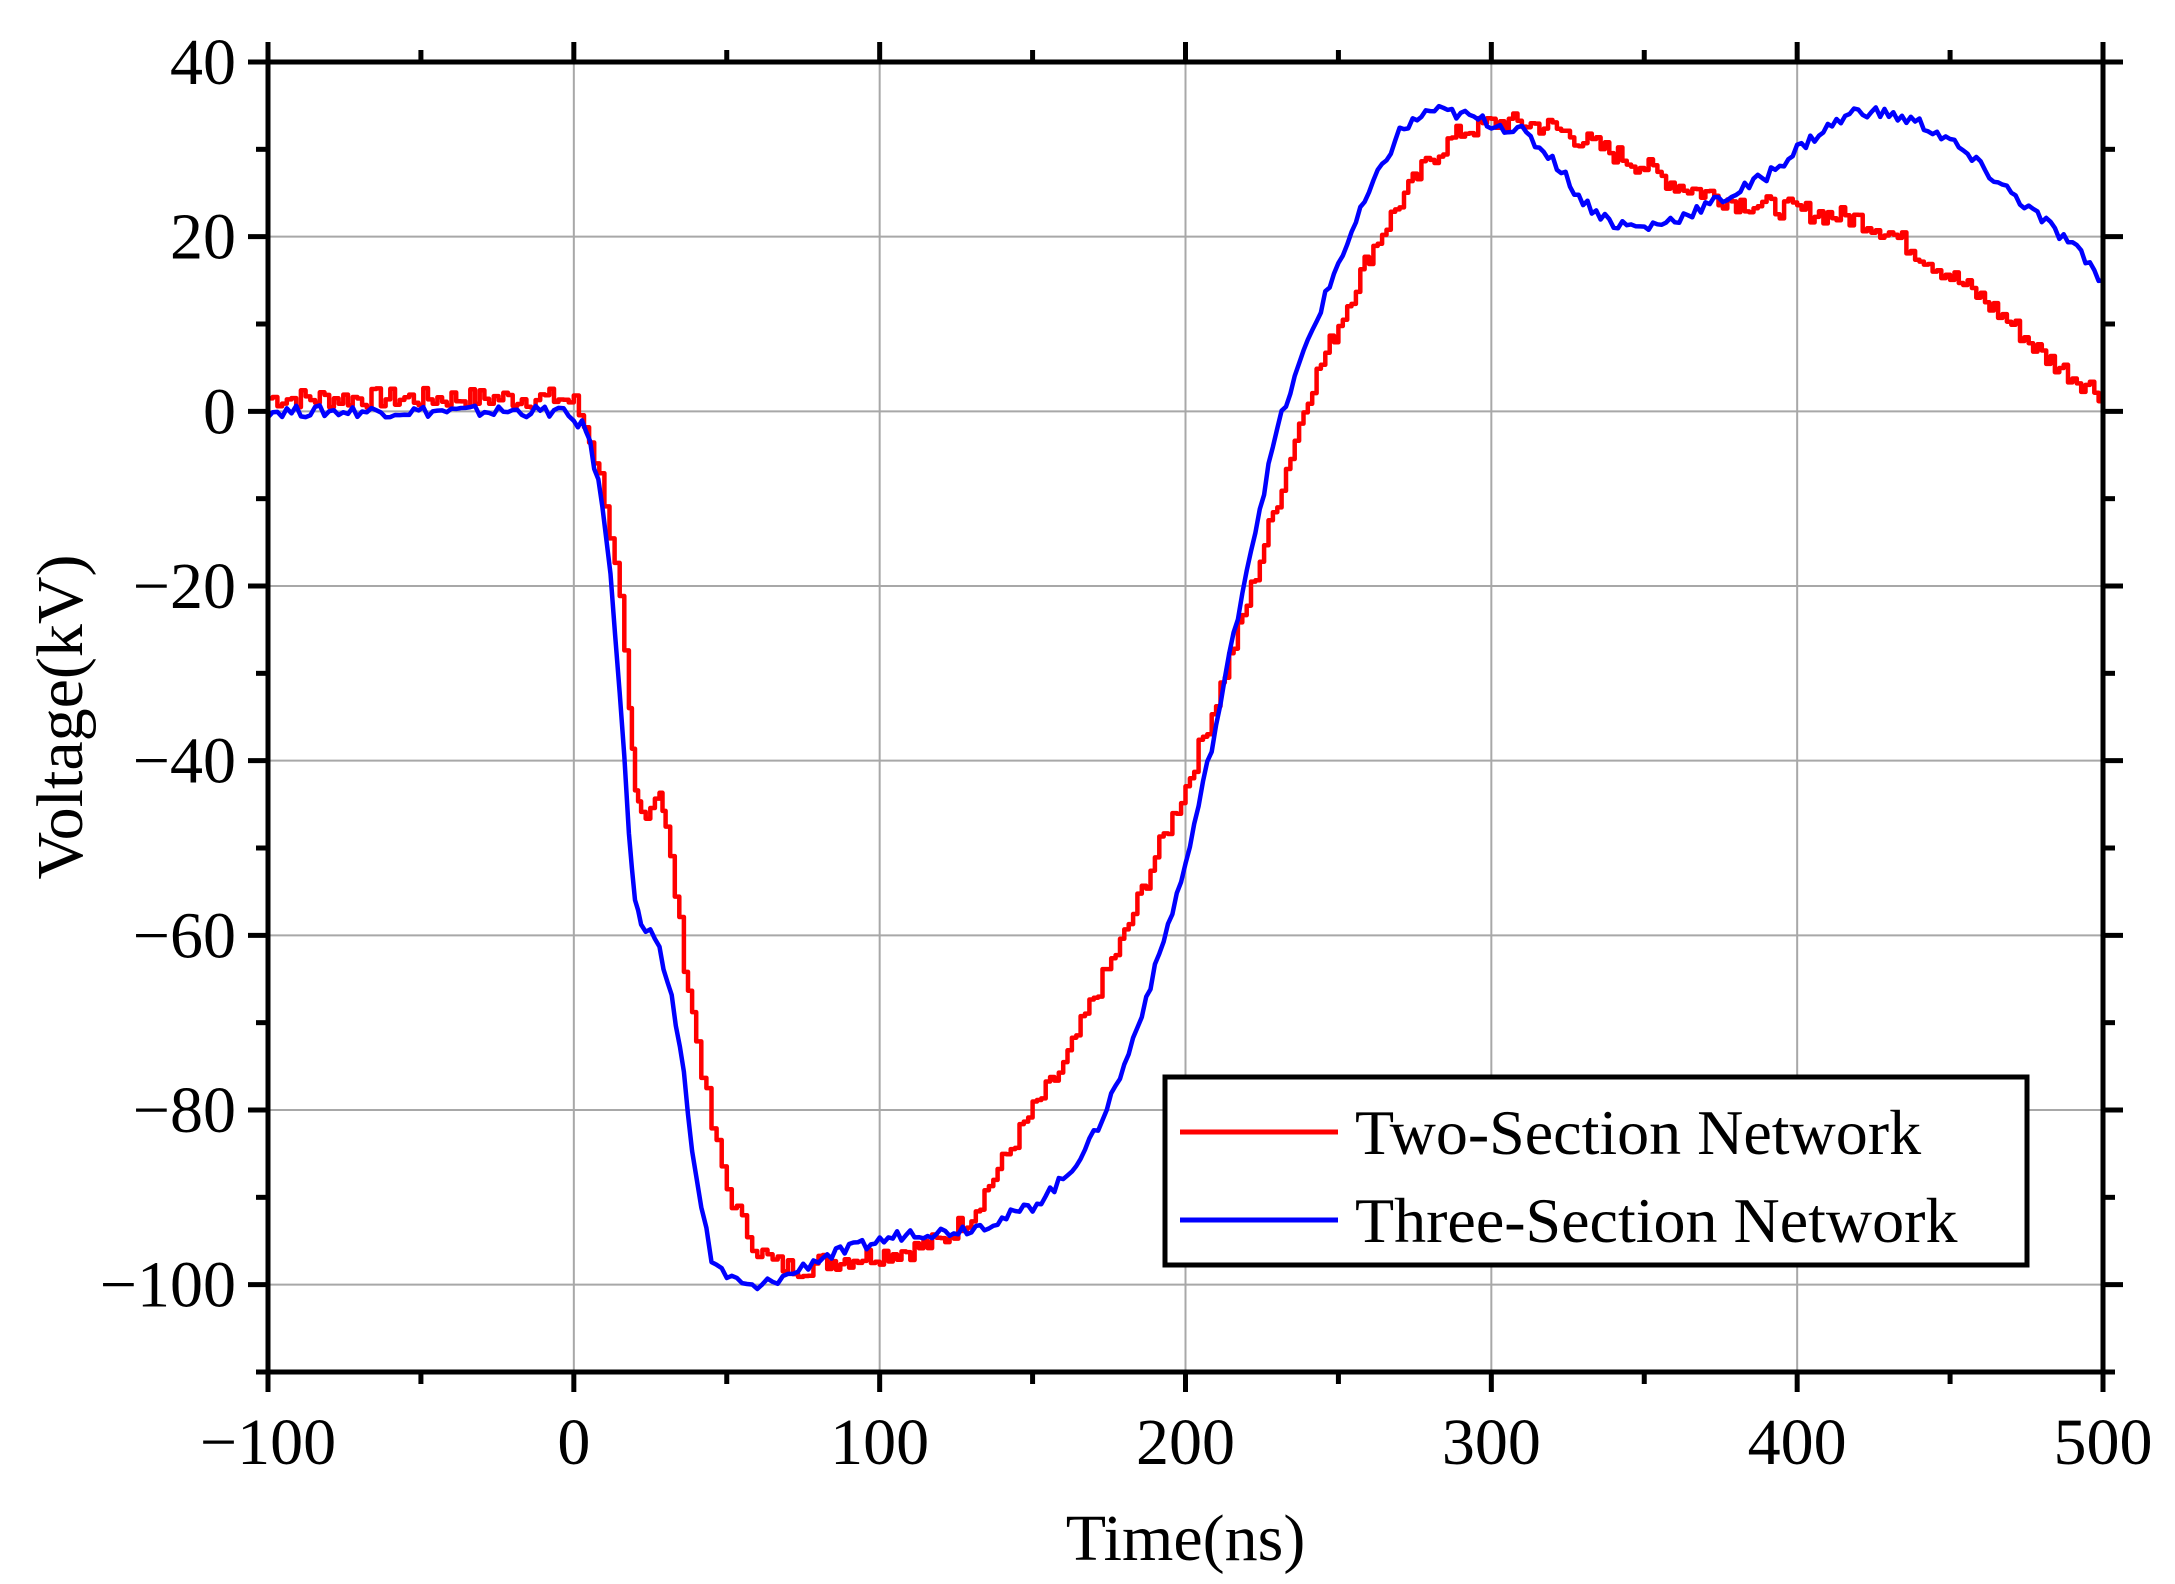 Image resolution: width=2175 pixels, height=1584 pixels. Describe the element at coordinates (1638, 1132) in the screenshot. I see `legend-label-two-section: Two-Section Network` at that location.